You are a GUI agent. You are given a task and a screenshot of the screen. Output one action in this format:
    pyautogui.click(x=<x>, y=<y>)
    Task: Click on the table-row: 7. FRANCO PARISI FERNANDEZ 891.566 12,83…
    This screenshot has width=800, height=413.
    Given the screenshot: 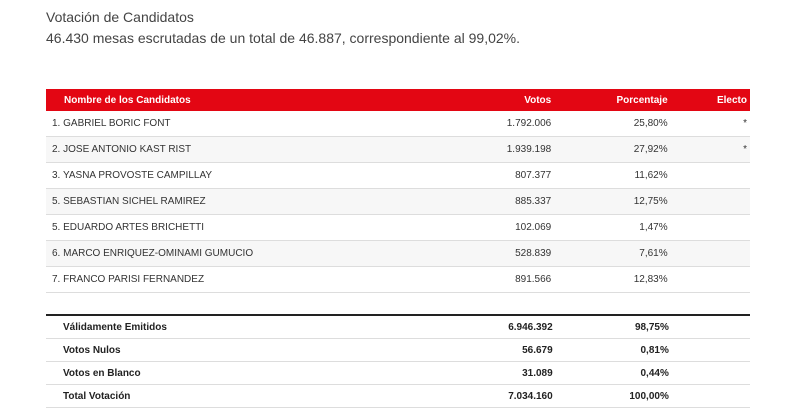 What is the action you would take?
    pyautogui.click(x=398, y=279)
    